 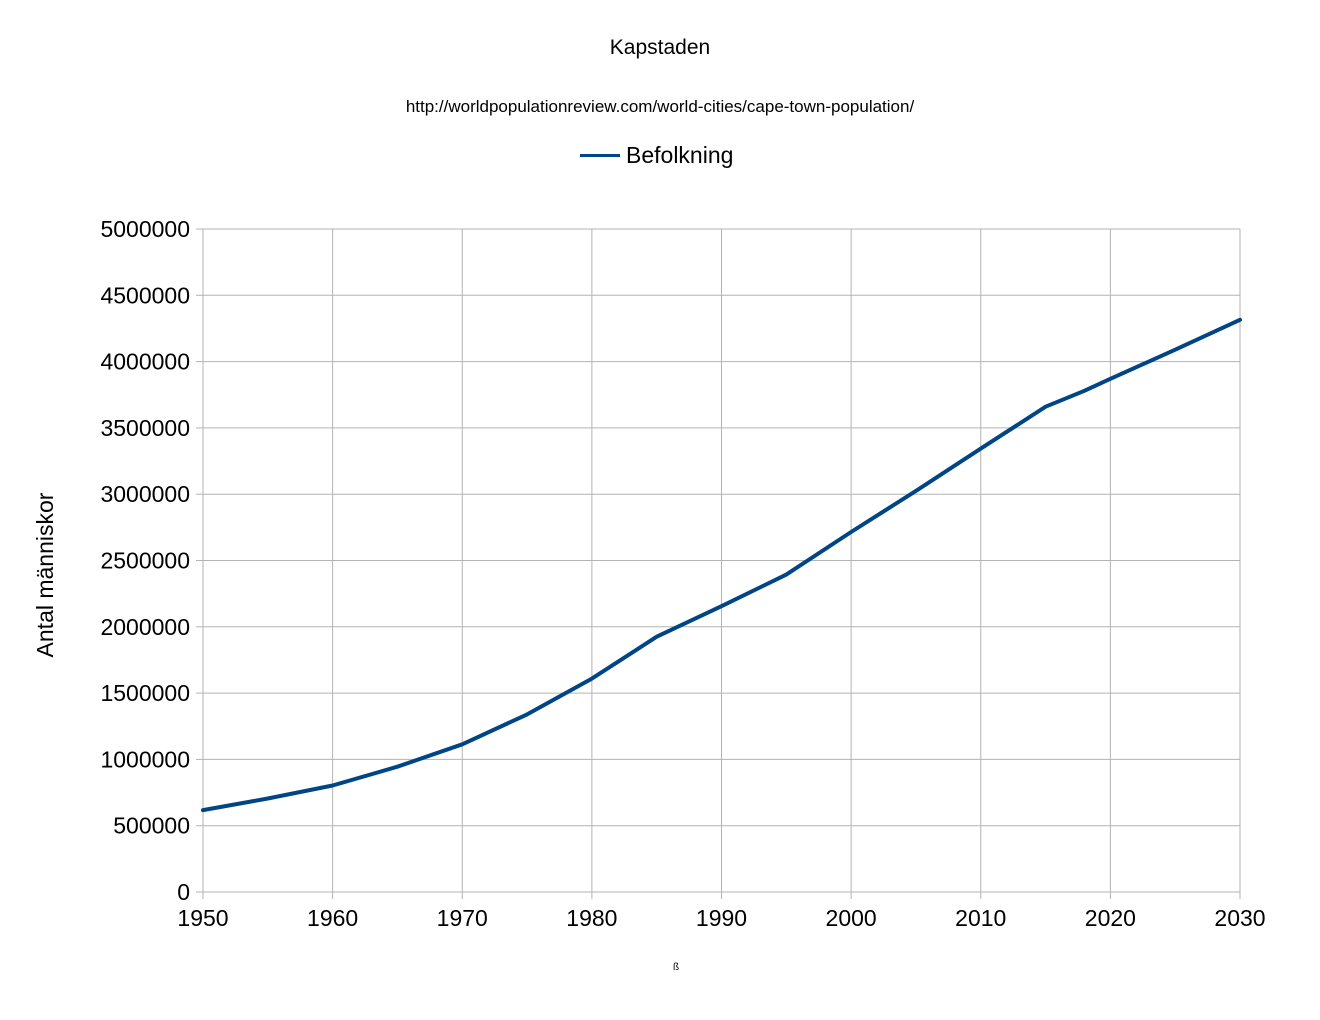 I want to click on x-tick-label: 1970, so click(x=462, y=918).